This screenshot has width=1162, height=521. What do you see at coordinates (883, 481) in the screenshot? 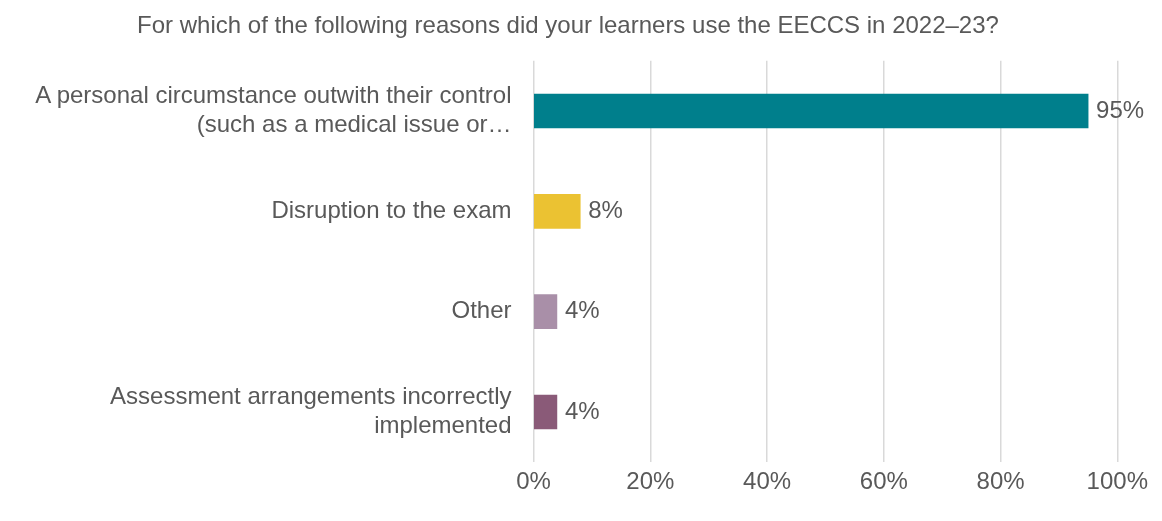
I see `x-tick-label: 60%` at bounding box center [883, 481].